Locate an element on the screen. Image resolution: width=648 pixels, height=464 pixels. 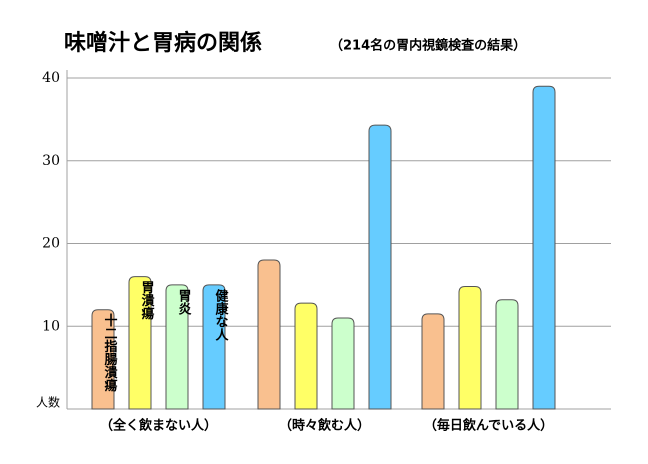
x-tick-label: （時々飲む人） is located at coordinates (324, 426).